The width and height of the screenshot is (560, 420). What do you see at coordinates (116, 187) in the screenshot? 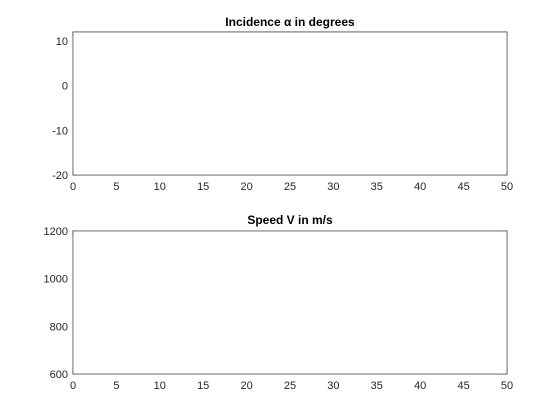
I see `incidence-x-tick-label: 5` at bounding box center [116, 187].